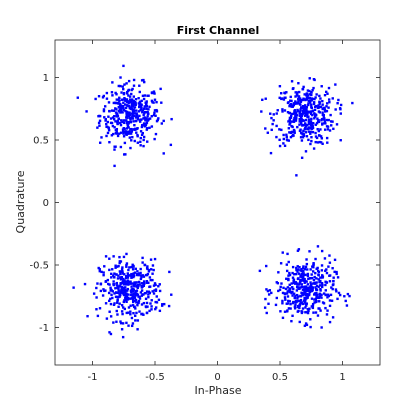 This screenshot has height=420, width=420. I want to click on x-tick-label: -1, so click(93, 377).